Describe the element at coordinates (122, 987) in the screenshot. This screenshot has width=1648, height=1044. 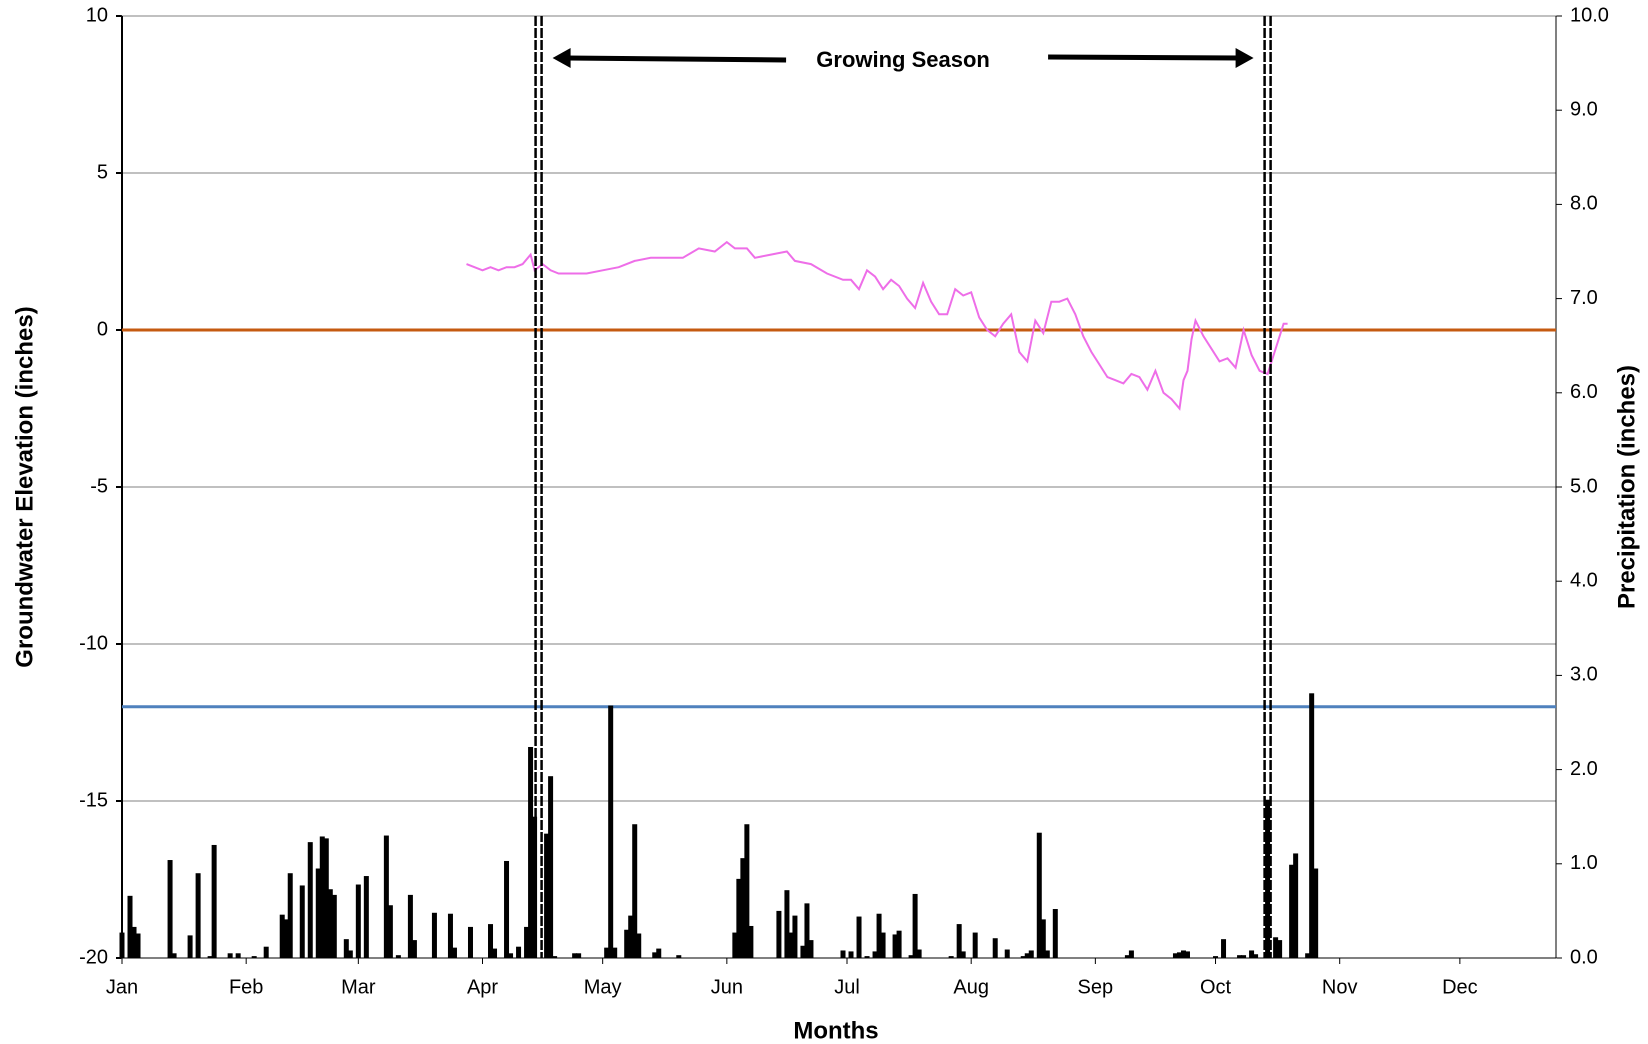
I see `x-tick-label: Jan` at that location.